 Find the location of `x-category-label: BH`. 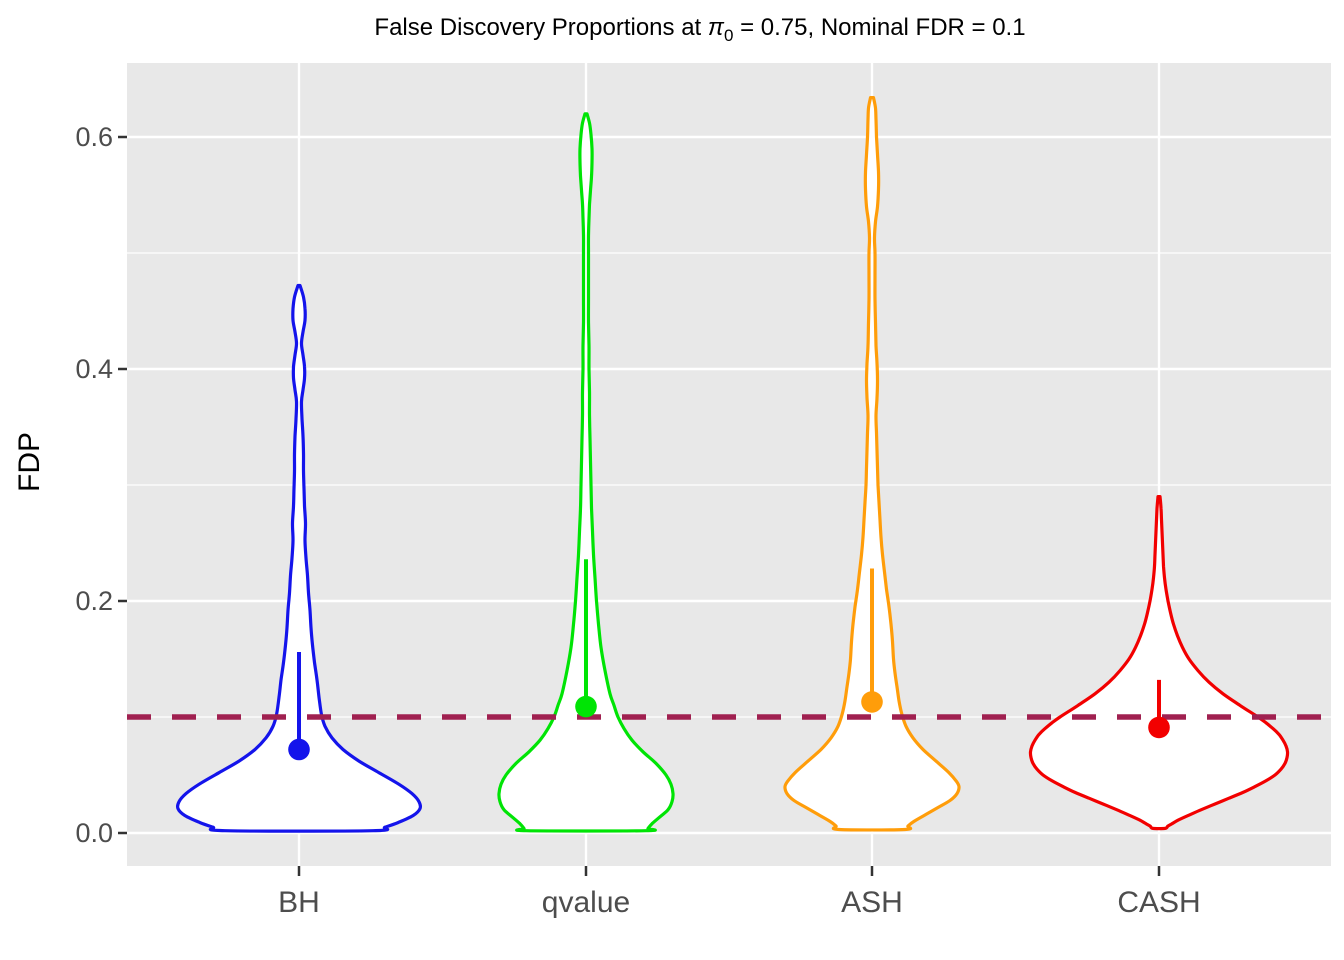

x-category-label: BH is located at coordinates (299, 902).